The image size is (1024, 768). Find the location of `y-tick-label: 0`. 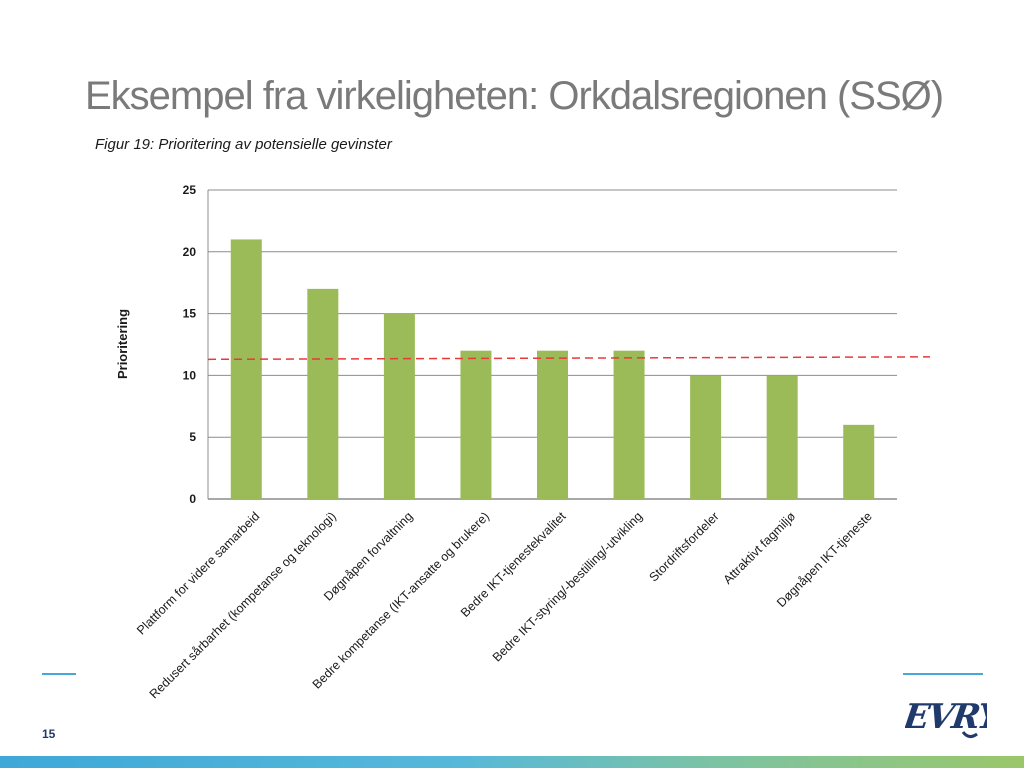

y-tick-label: 0 is located at coordinates (192, 499).